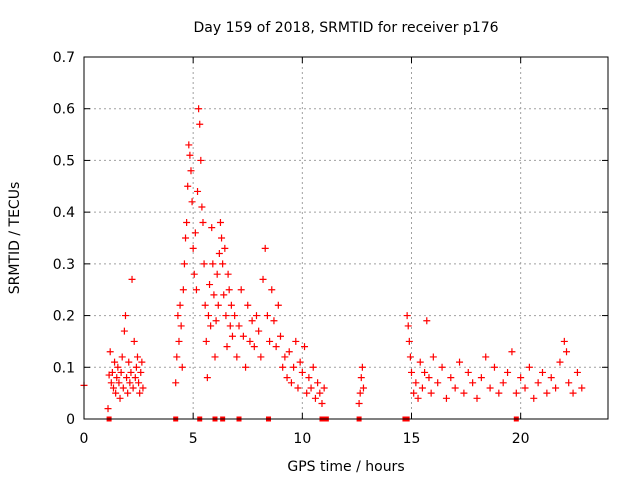  I want to click on x-axis-label: GPS time / hours, so click(345, 467).